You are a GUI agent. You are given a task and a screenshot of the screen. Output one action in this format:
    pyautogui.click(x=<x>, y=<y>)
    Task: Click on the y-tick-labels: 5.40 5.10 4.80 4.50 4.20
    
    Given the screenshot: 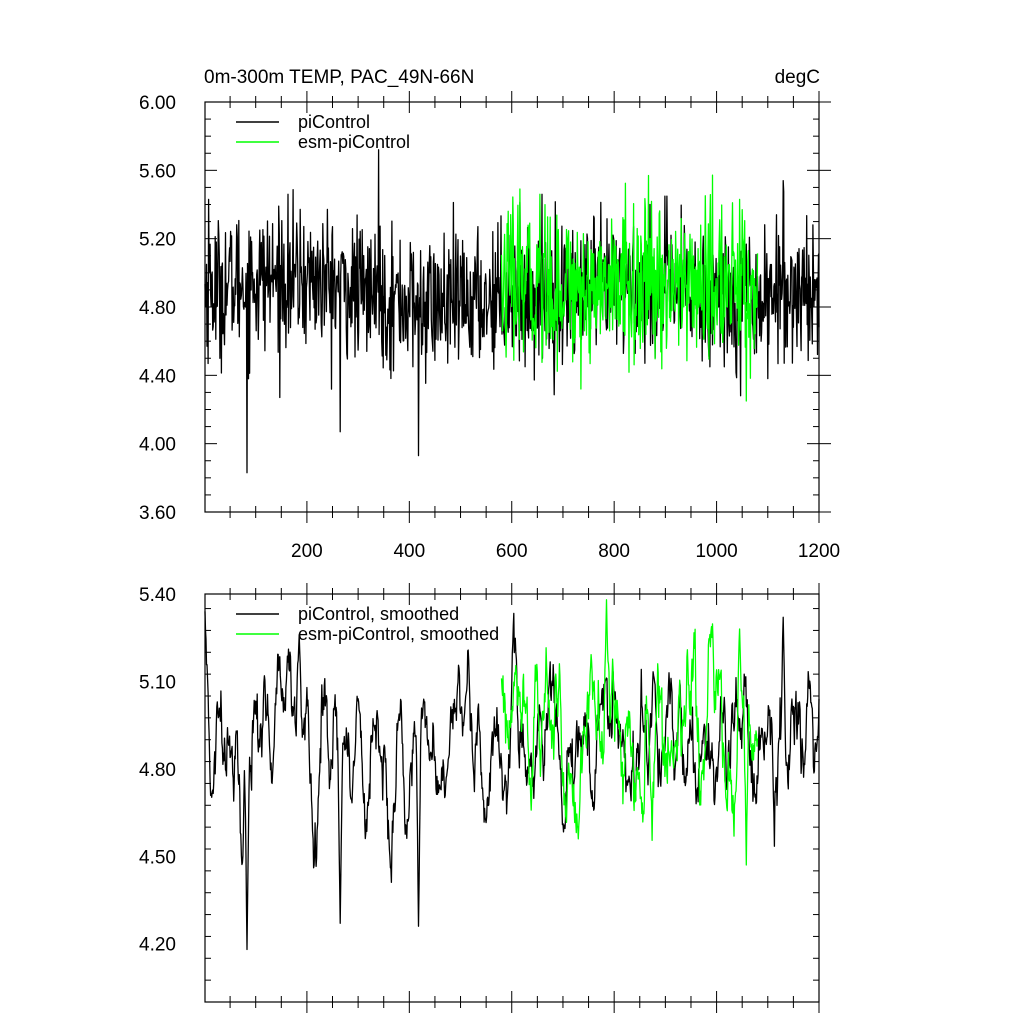 What is the action you would take?
    pyautogui.click(x=157, y=770)
    